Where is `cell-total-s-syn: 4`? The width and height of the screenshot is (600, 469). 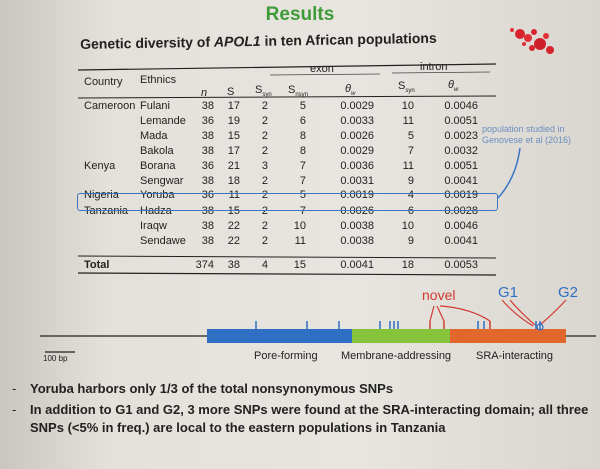
cell-total-s-syn: 4 is located at coordinates (264, 265).